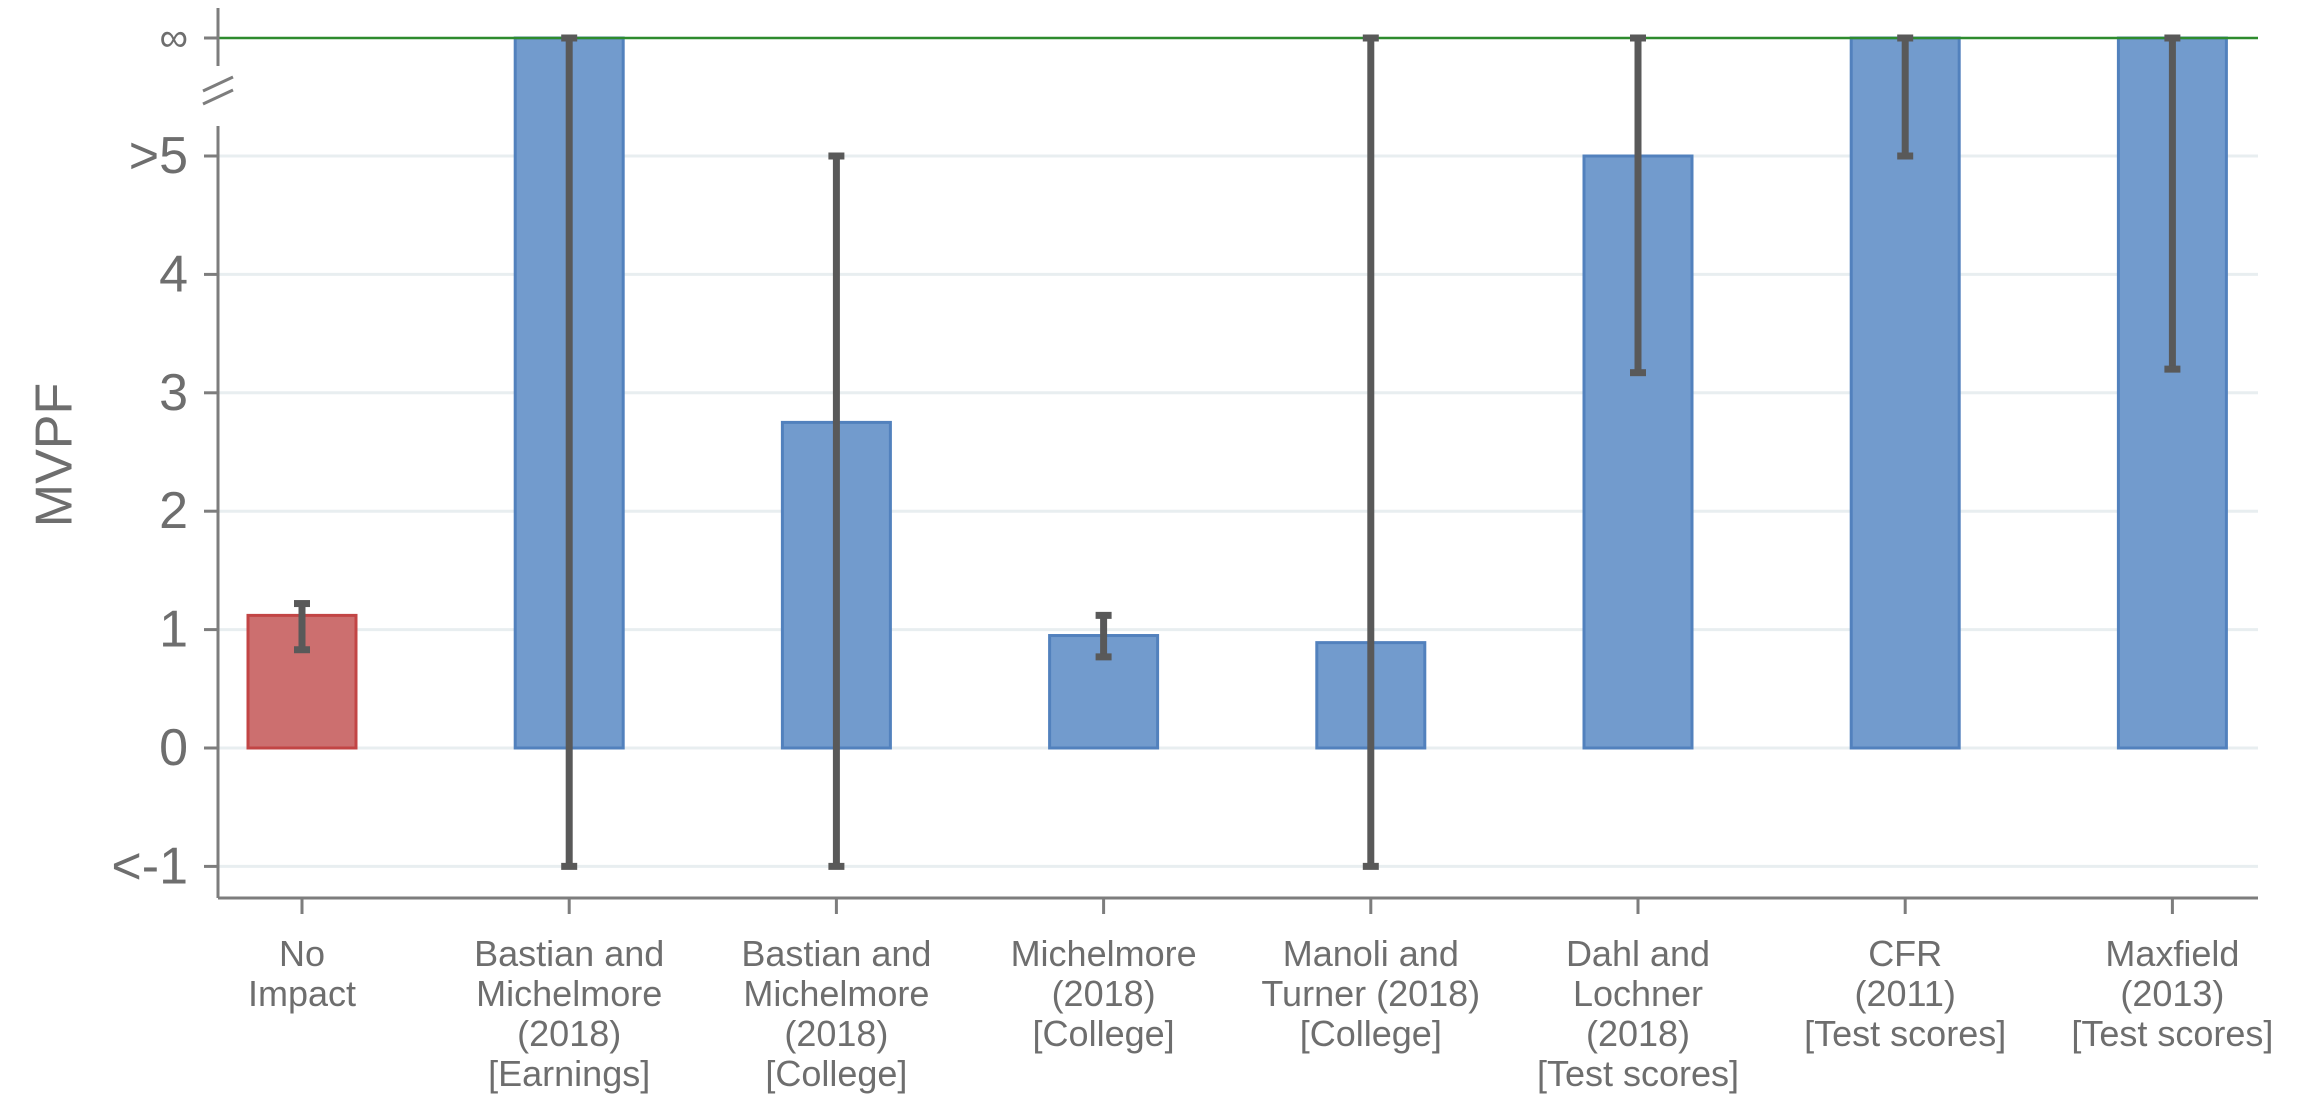 This screenshot has width=2306, height=1096. I want to click on x-category-label-line: [Earnings], so click(569, 1073).